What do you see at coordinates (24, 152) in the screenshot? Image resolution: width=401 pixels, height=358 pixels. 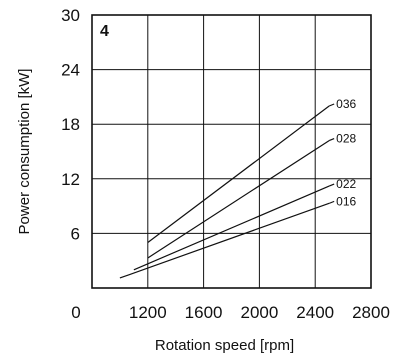 I see `y-axis-title: Power consumption [kW]` at bounding box center [24, 152].